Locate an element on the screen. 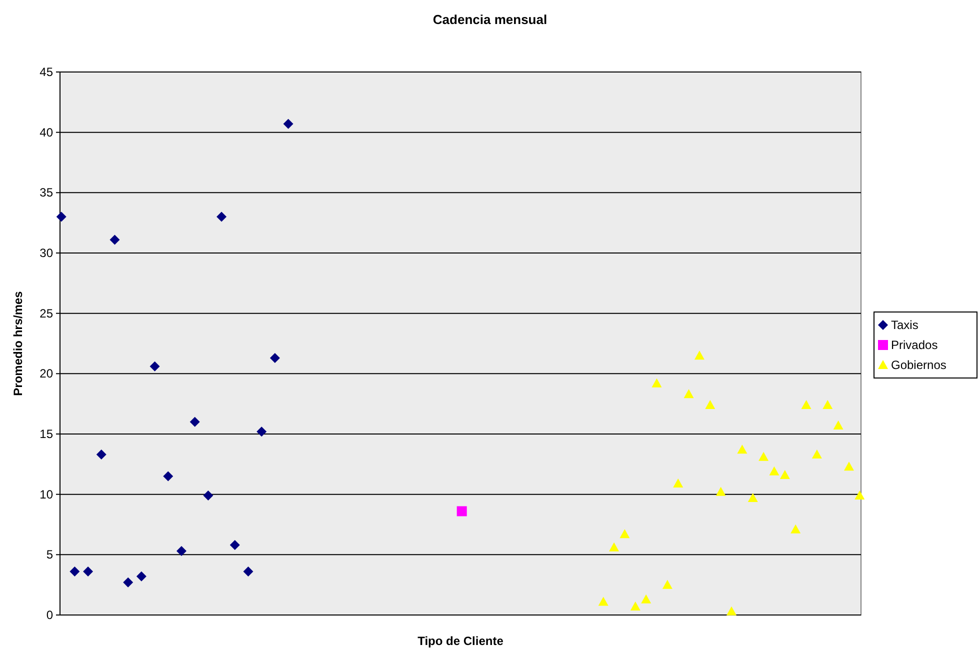  legend-label: Taxis is located at coordinates (904, 325).